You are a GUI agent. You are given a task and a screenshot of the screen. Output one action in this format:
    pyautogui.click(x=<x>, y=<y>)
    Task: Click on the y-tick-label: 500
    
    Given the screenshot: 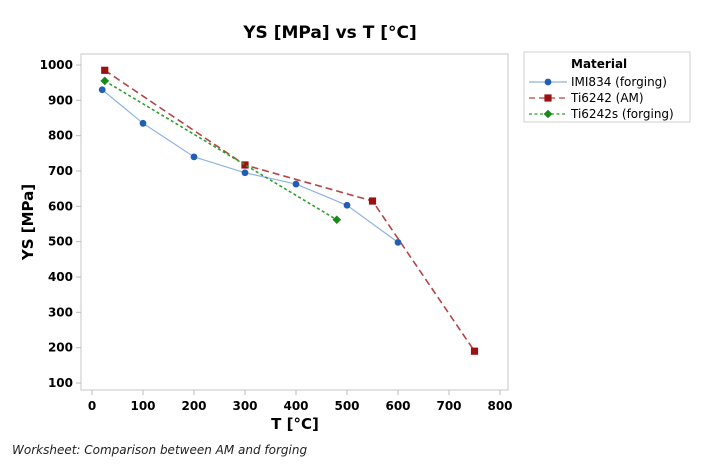 What is the action you would take?
    pyautogui.click(x=60, y=242)
    